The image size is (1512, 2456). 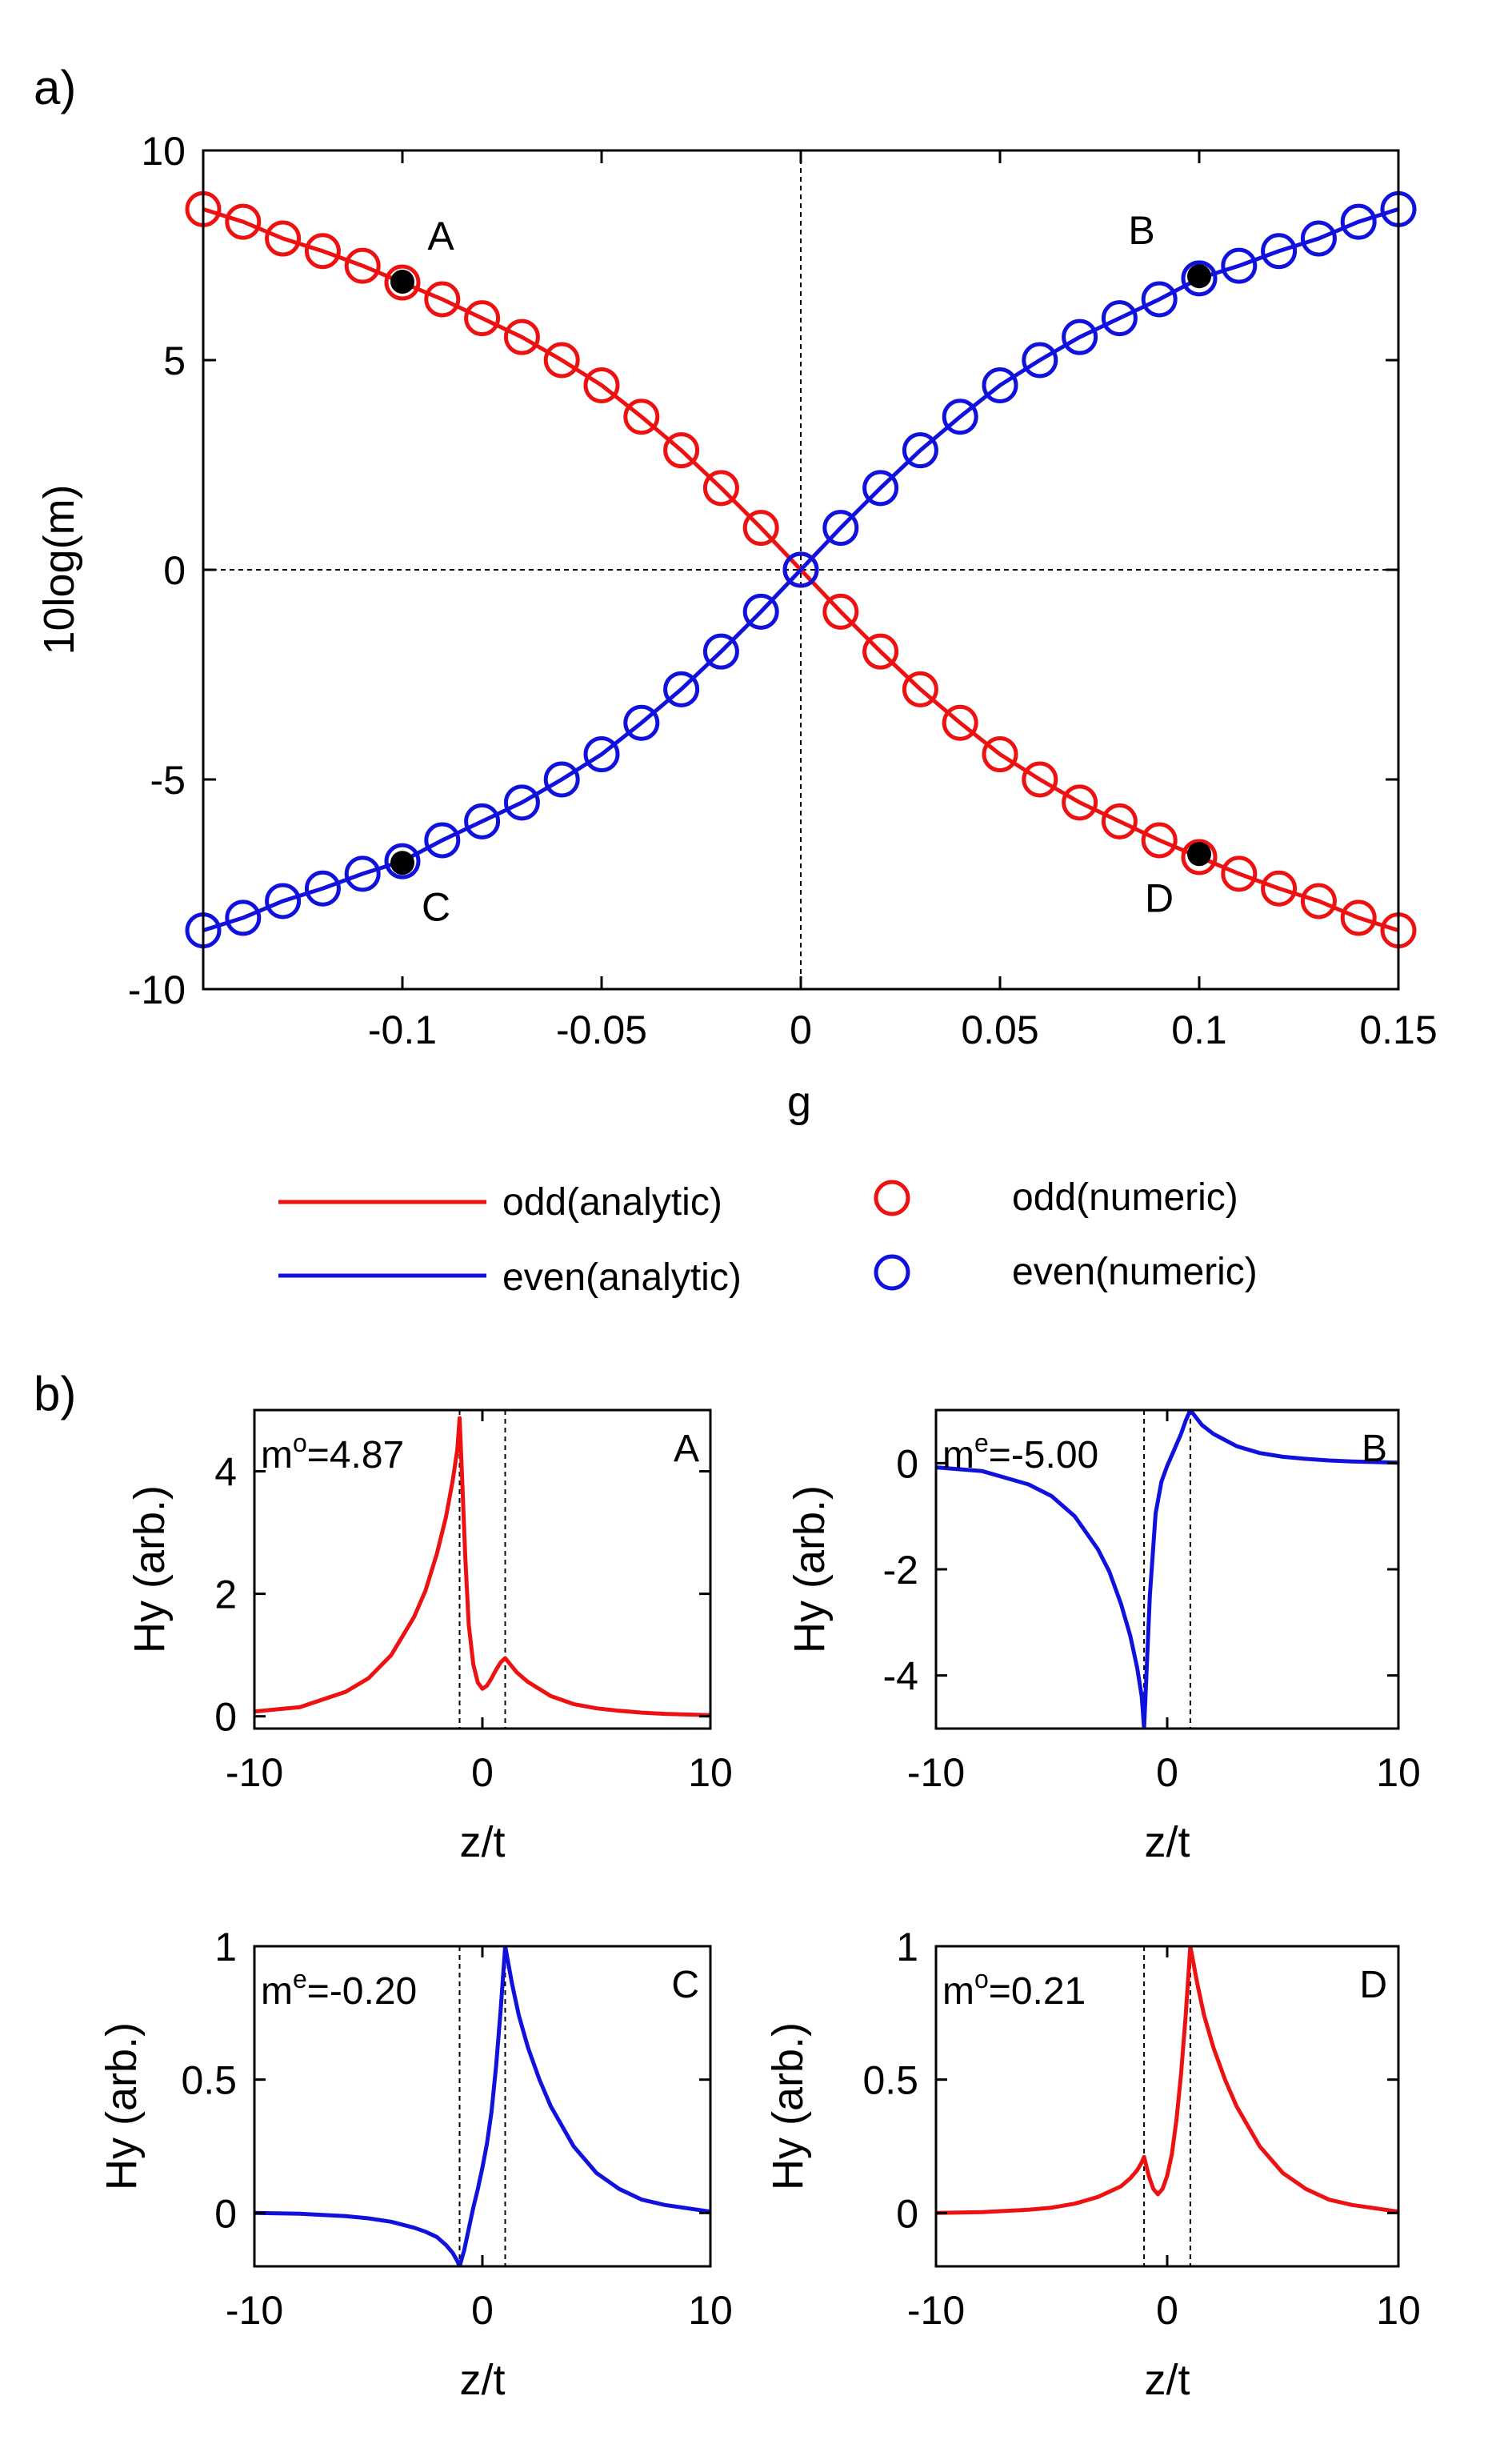 I want to click on highlight-point-C, so click(x=402, y=863).